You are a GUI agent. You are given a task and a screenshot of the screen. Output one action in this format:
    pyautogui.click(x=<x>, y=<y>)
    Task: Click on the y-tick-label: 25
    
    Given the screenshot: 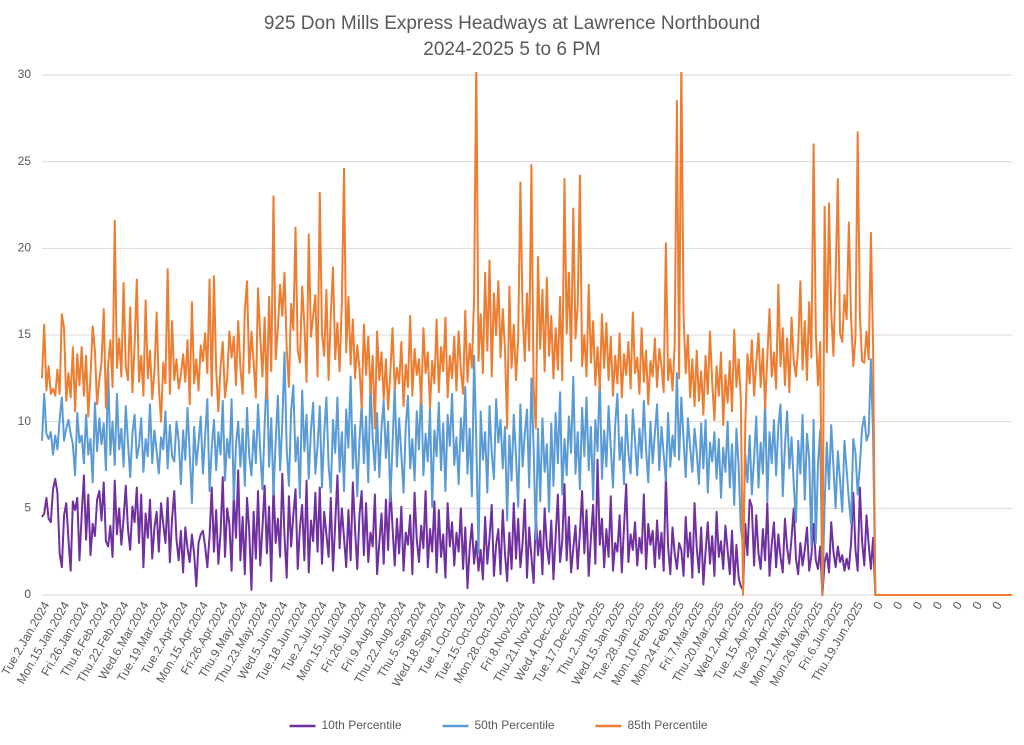 What is the action you would take?
    pyautogui.click(x=25, y=161)
    